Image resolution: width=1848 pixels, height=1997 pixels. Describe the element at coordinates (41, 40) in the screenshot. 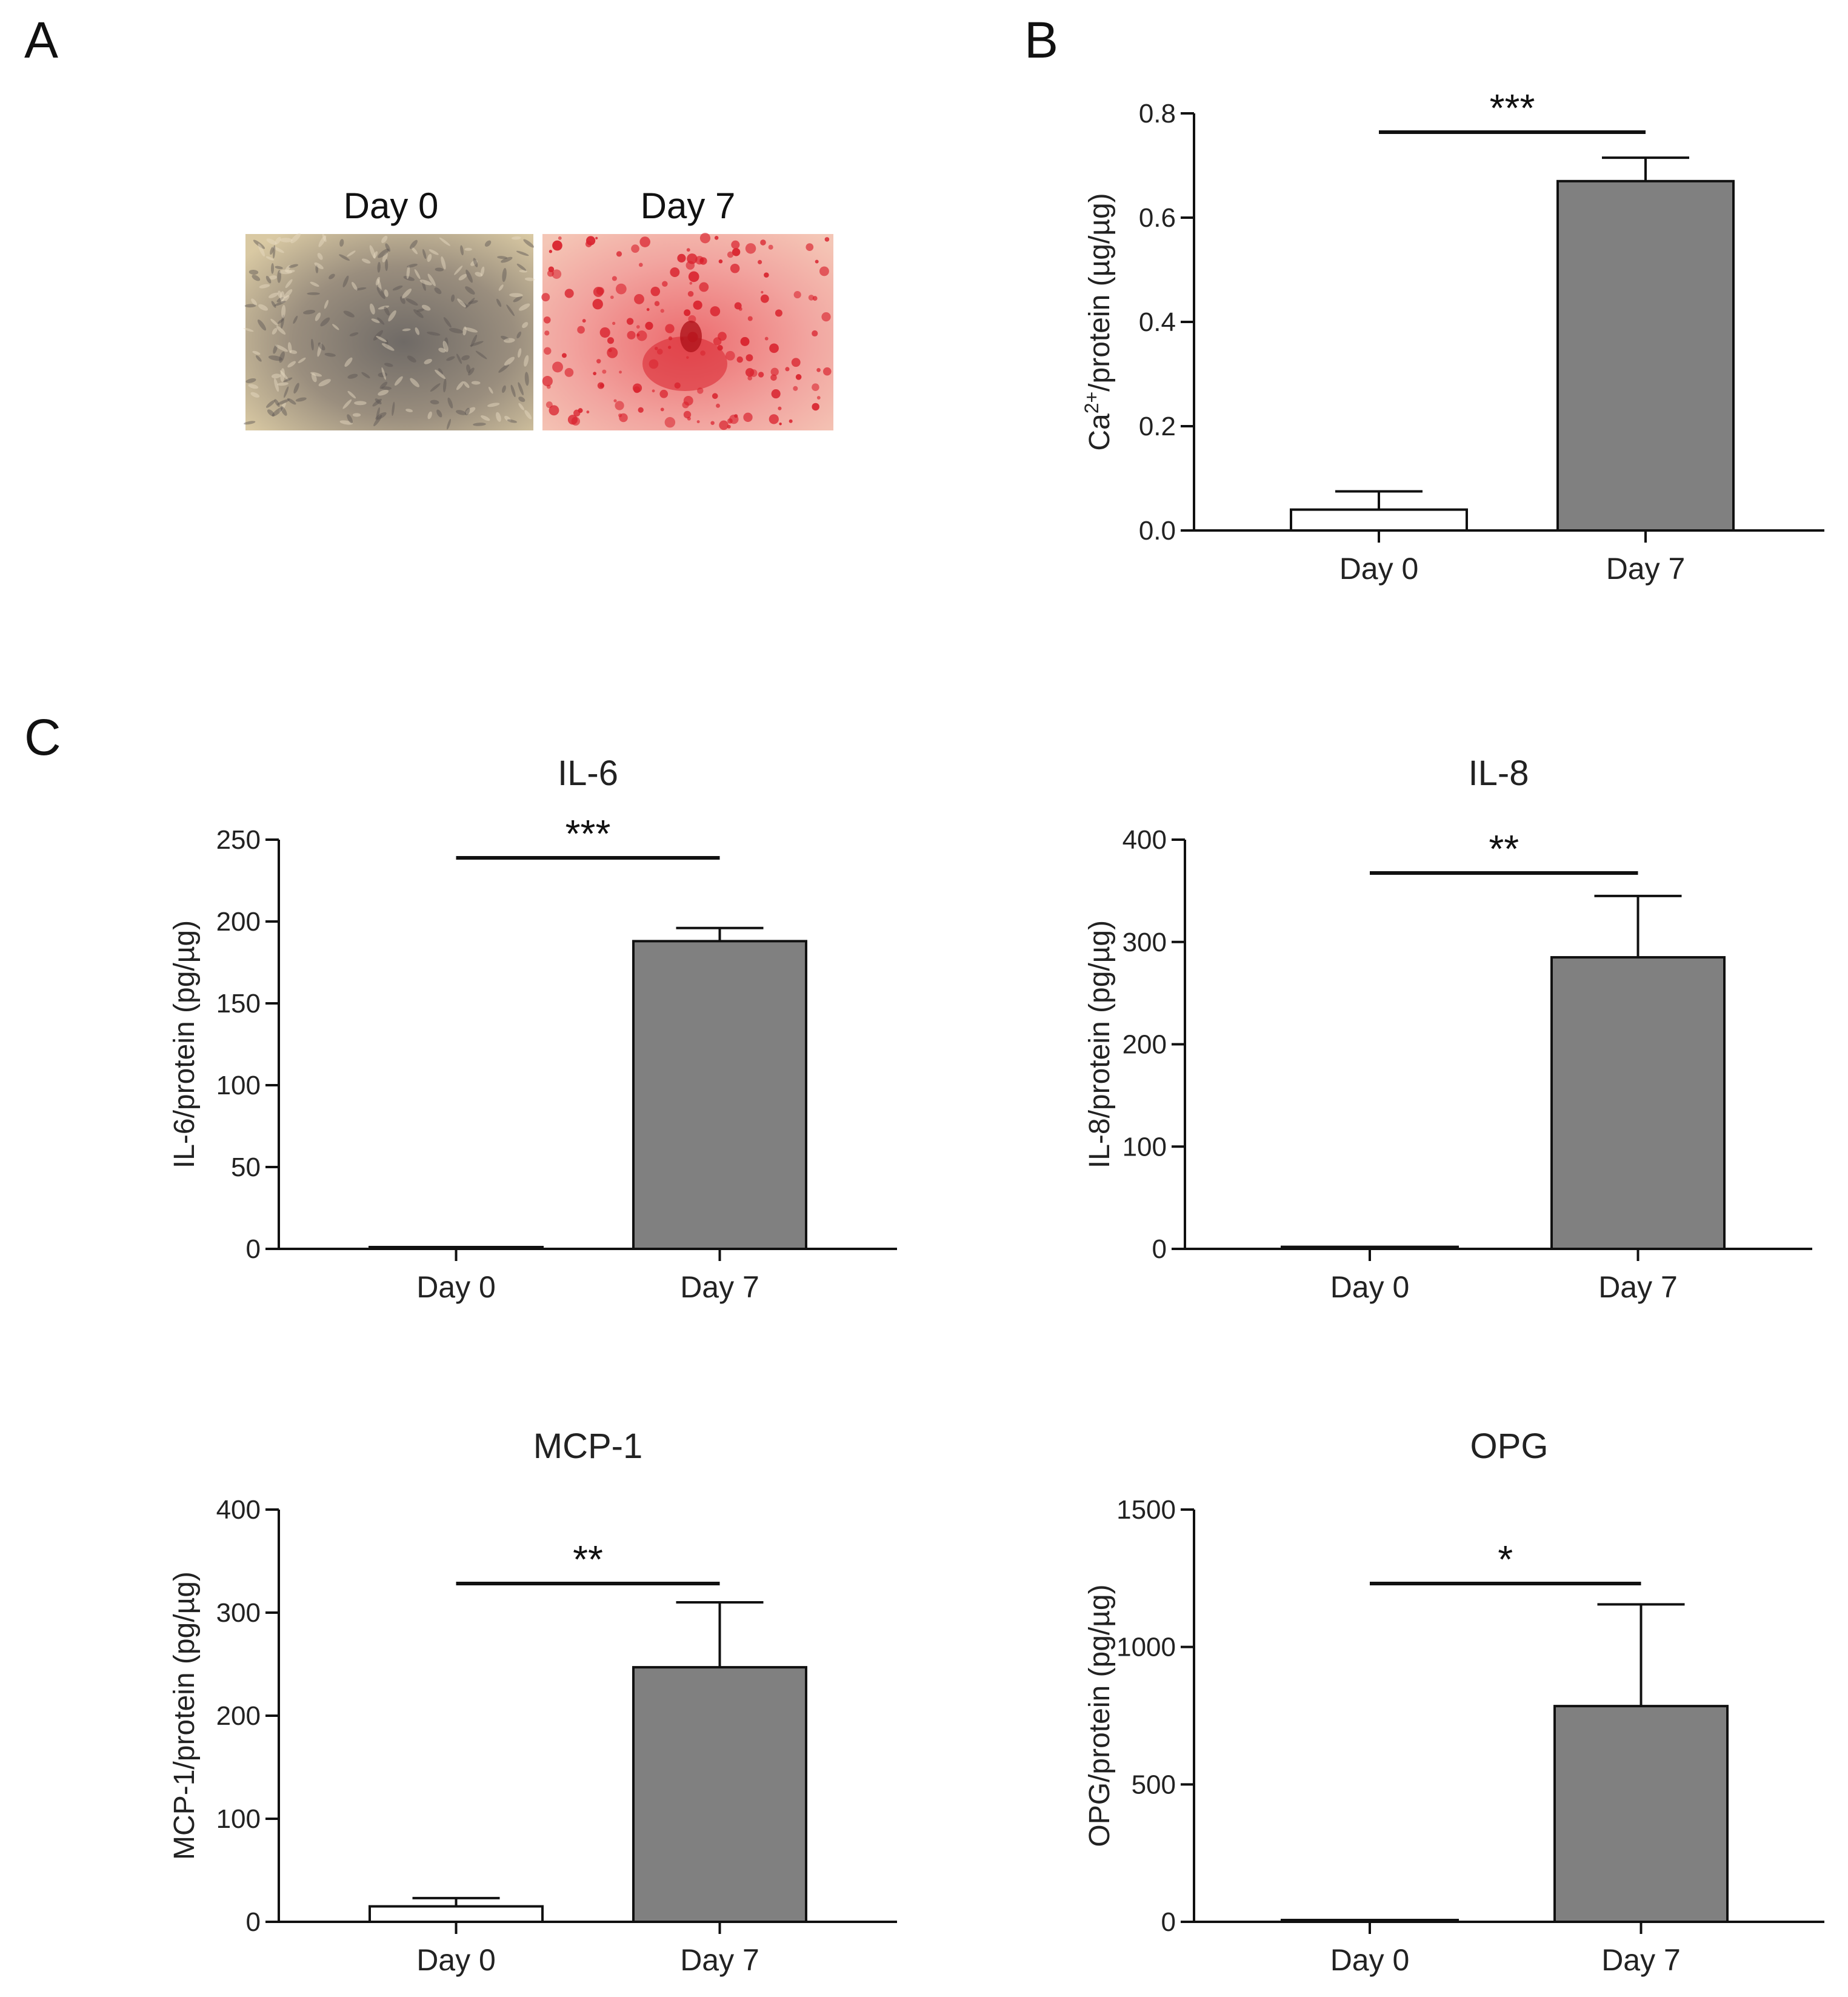

I see `panel-a-letter: A` at that location.